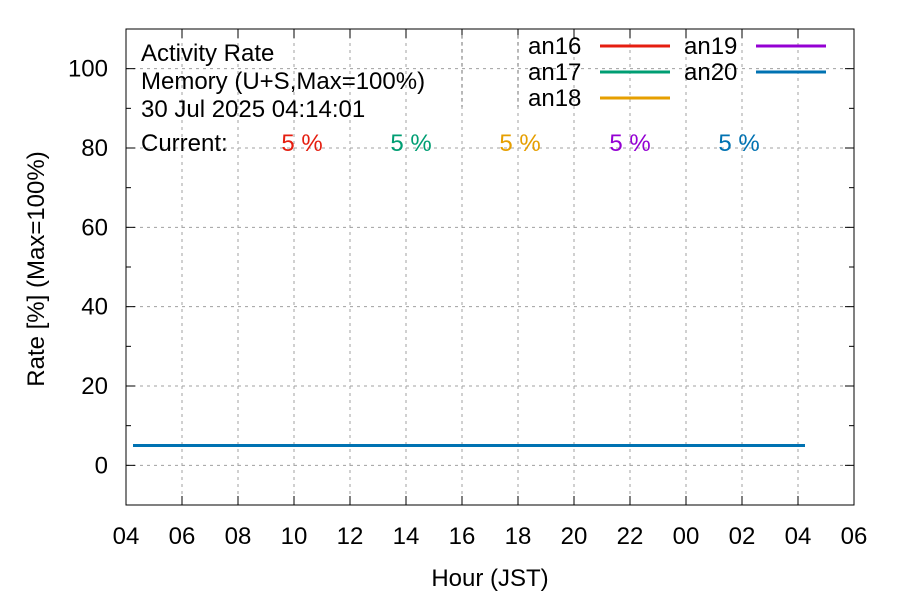 The image size is (900, 600). What do you see at coordinates (207, 53) in the screenshot?
I see `chart-title: Activity Rate` at bounding box center [207, 53].